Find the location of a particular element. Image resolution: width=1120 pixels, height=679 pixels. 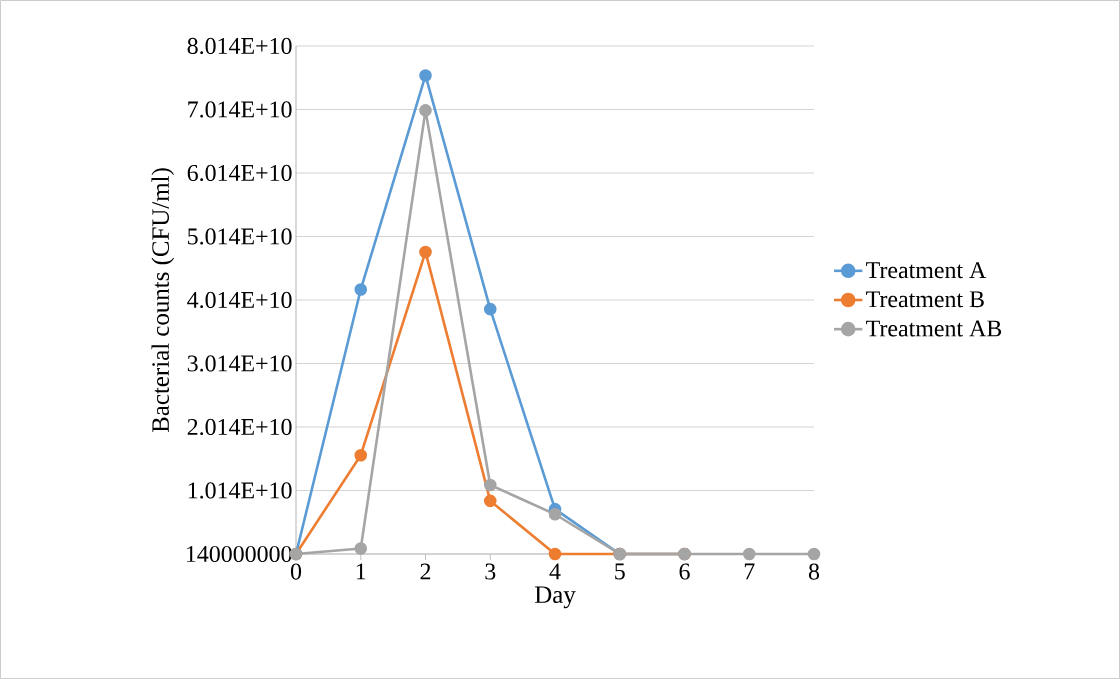

x-tick-label: 1 is located at coordinates (361, 571).